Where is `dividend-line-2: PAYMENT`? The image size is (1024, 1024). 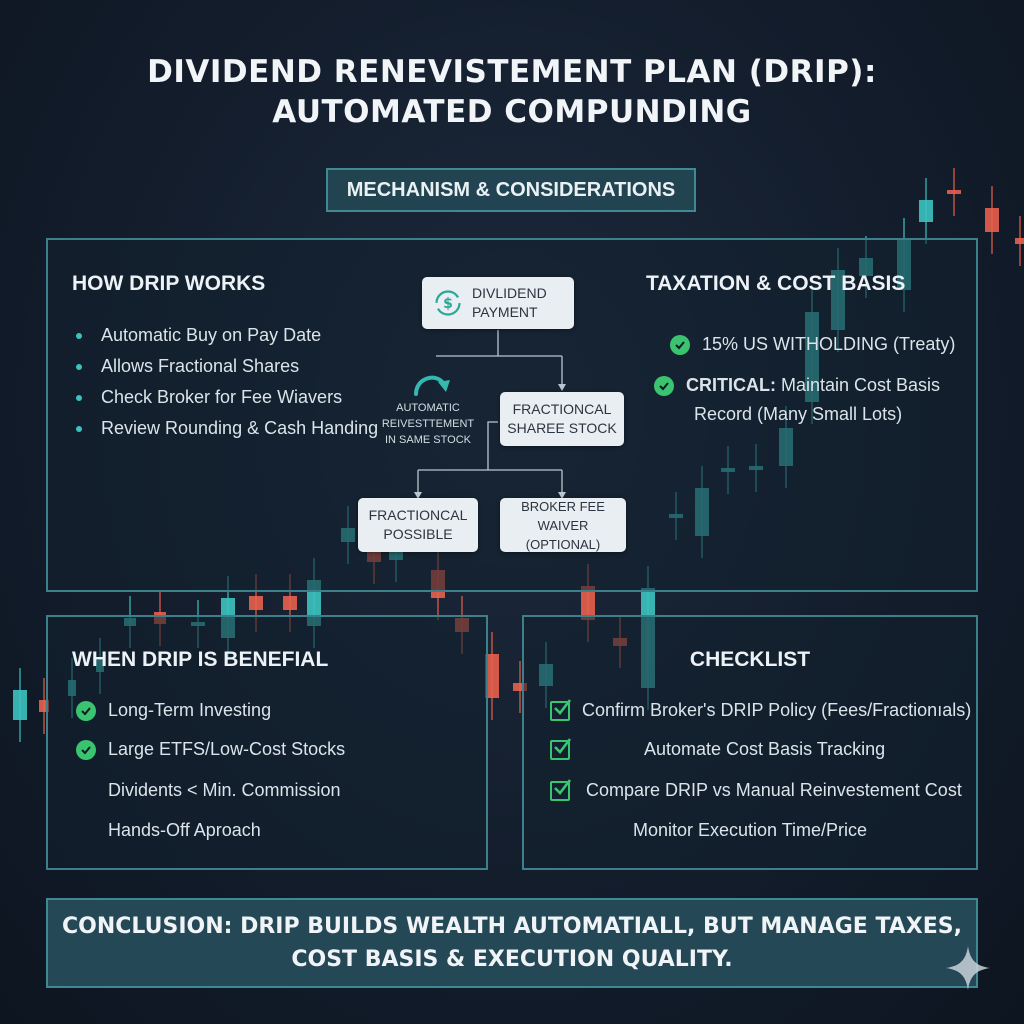
dividend-line-2: PAYMENT is located at coordinates (505, 312).